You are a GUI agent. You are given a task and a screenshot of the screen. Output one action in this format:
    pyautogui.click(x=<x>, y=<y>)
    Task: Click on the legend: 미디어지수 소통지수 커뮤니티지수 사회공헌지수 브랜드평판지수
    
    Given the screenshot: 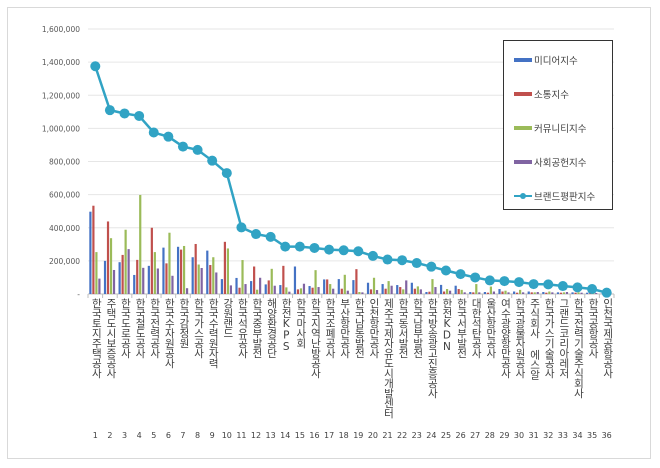 What is the action you would take?
    pyautogui.click(x=558, y=125)
    